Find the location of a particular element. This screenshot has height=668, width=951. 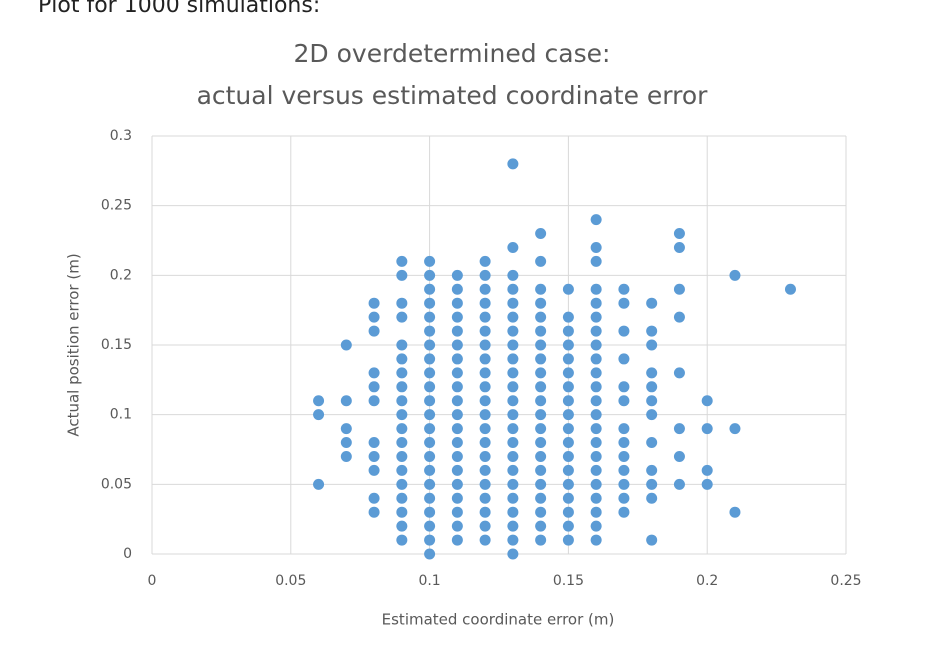

x-tick-label: 0.1 is located at coordinates (429, 581).